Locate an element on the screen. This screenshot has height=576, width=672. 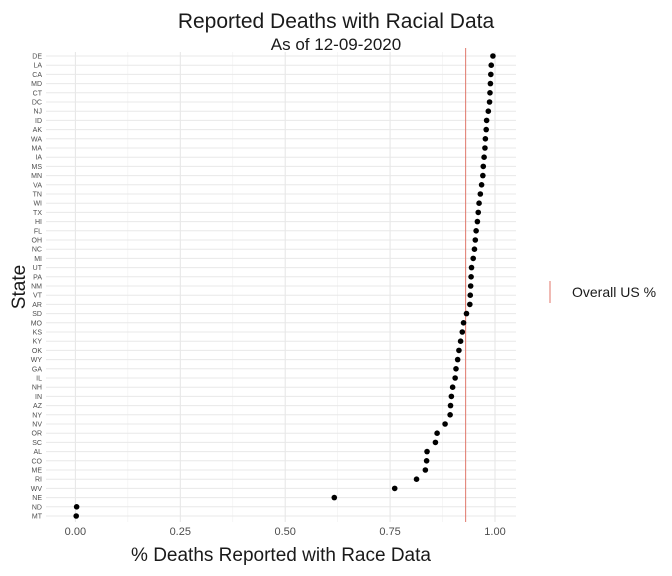
y-tick-label-nv: NV is located at coordinates (37, 425).